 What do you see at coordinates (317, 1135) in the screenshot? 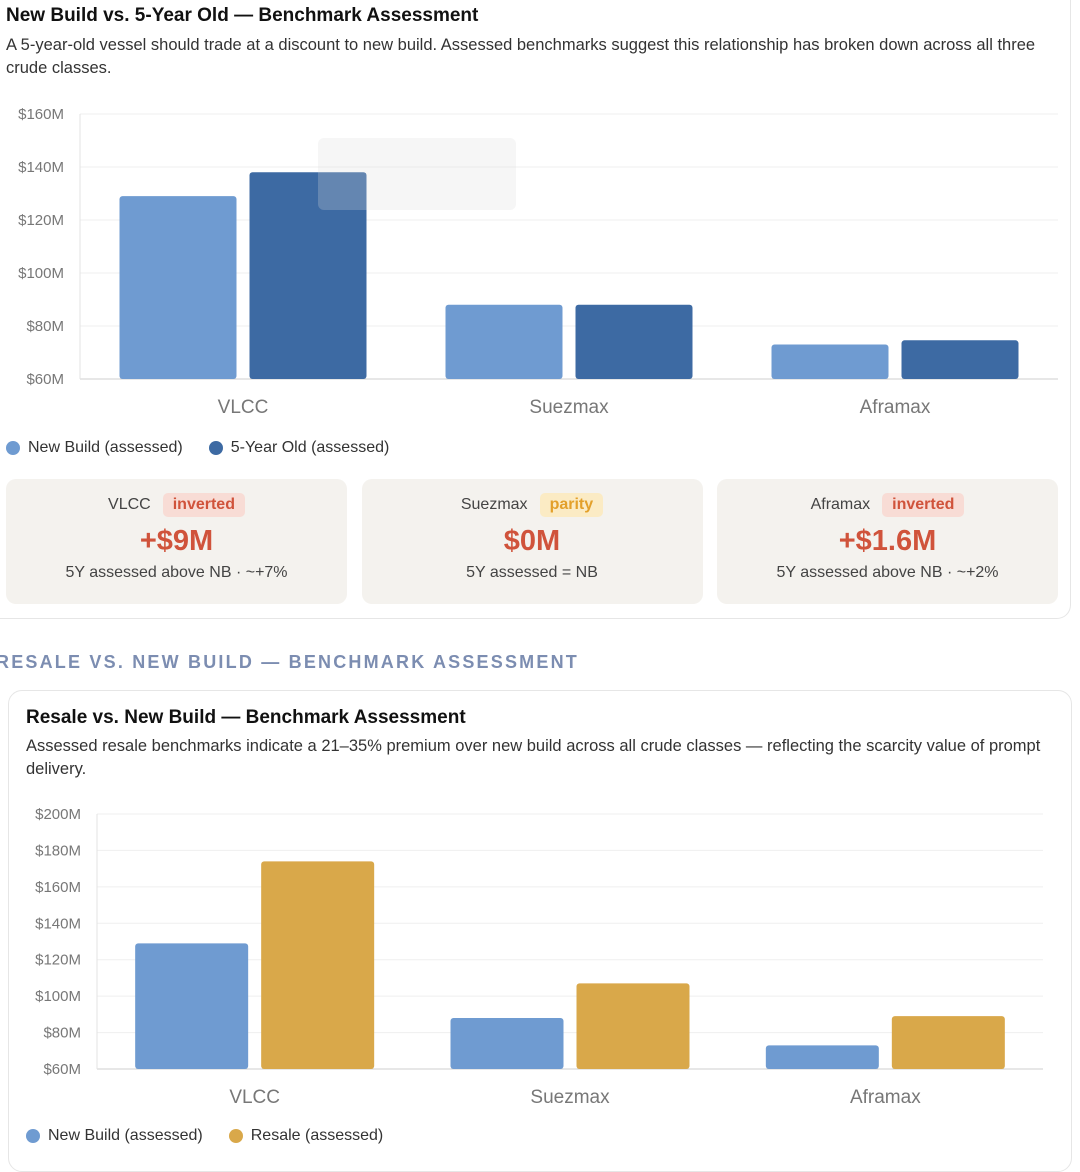
I see `legend-label: Resale (assessed)` at bounding box center [317, 1135].